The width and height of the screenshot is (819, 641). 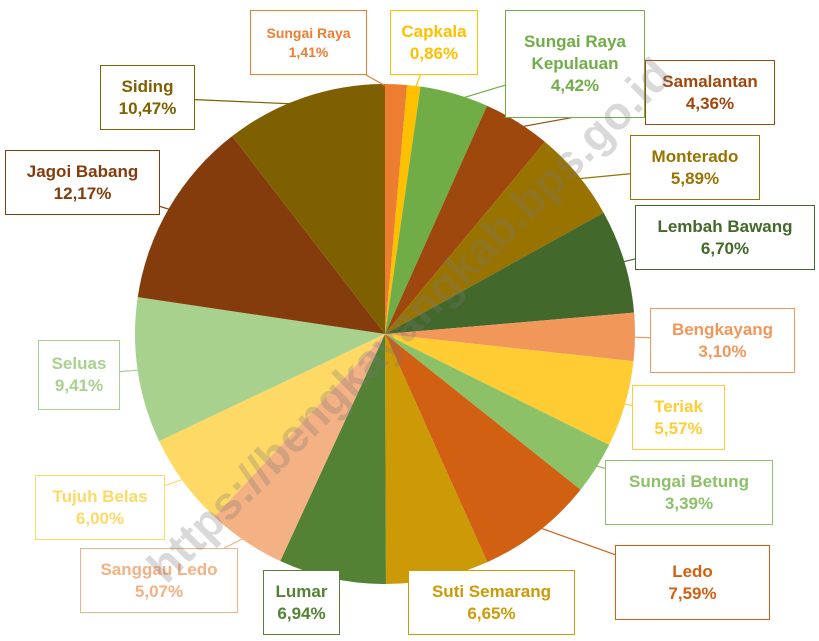 I want to click on label-value: 5,07%, so click(x=159, y=591).